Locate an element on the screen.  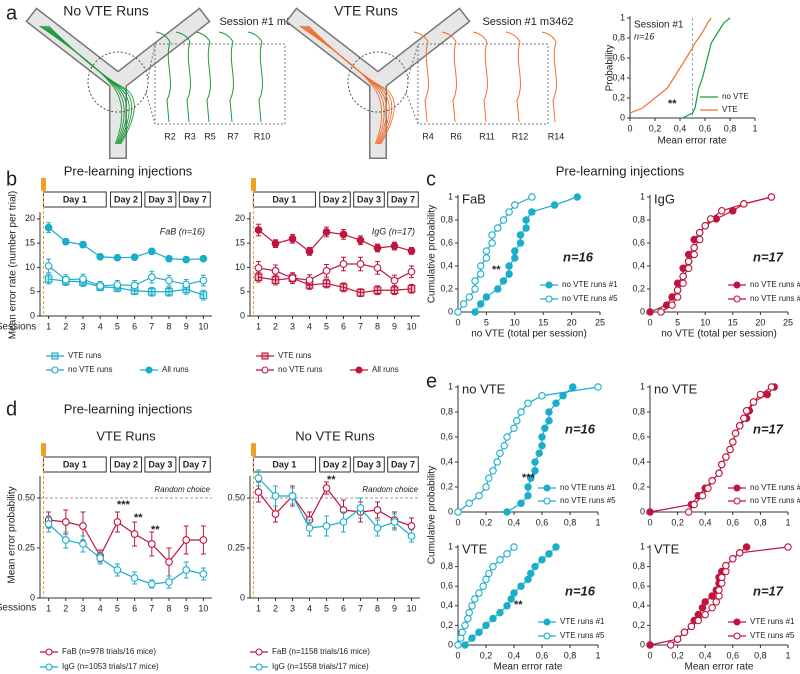
legend-label: no VTE runs #5 is located at coordinates (590, 298).